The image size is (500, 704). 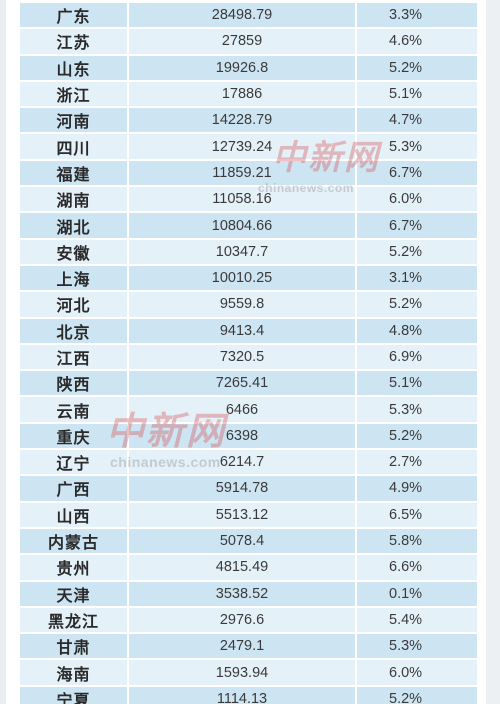 What do you see at coordinates (417, 541) in the screenshot?
I see `growth-rate-cell: 5.8%` at bounding box center [417, 541].